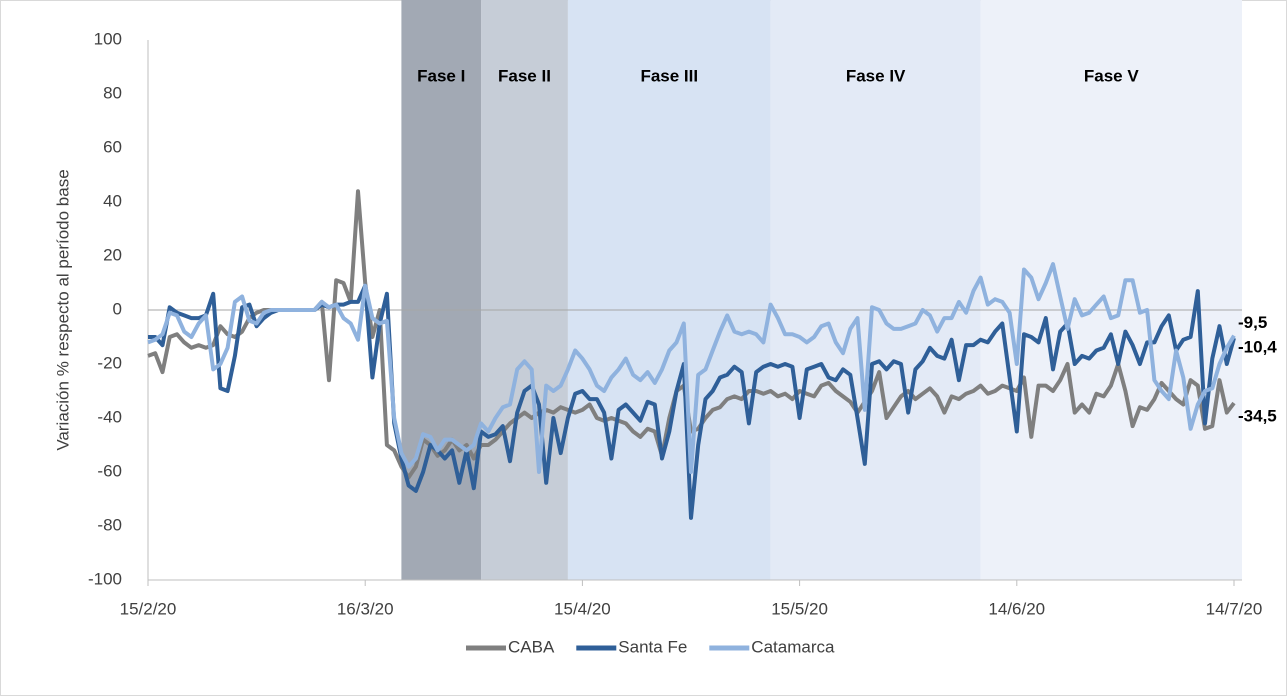  I want to click on x-tick-label: 14/6/20, so click(1016, 608).